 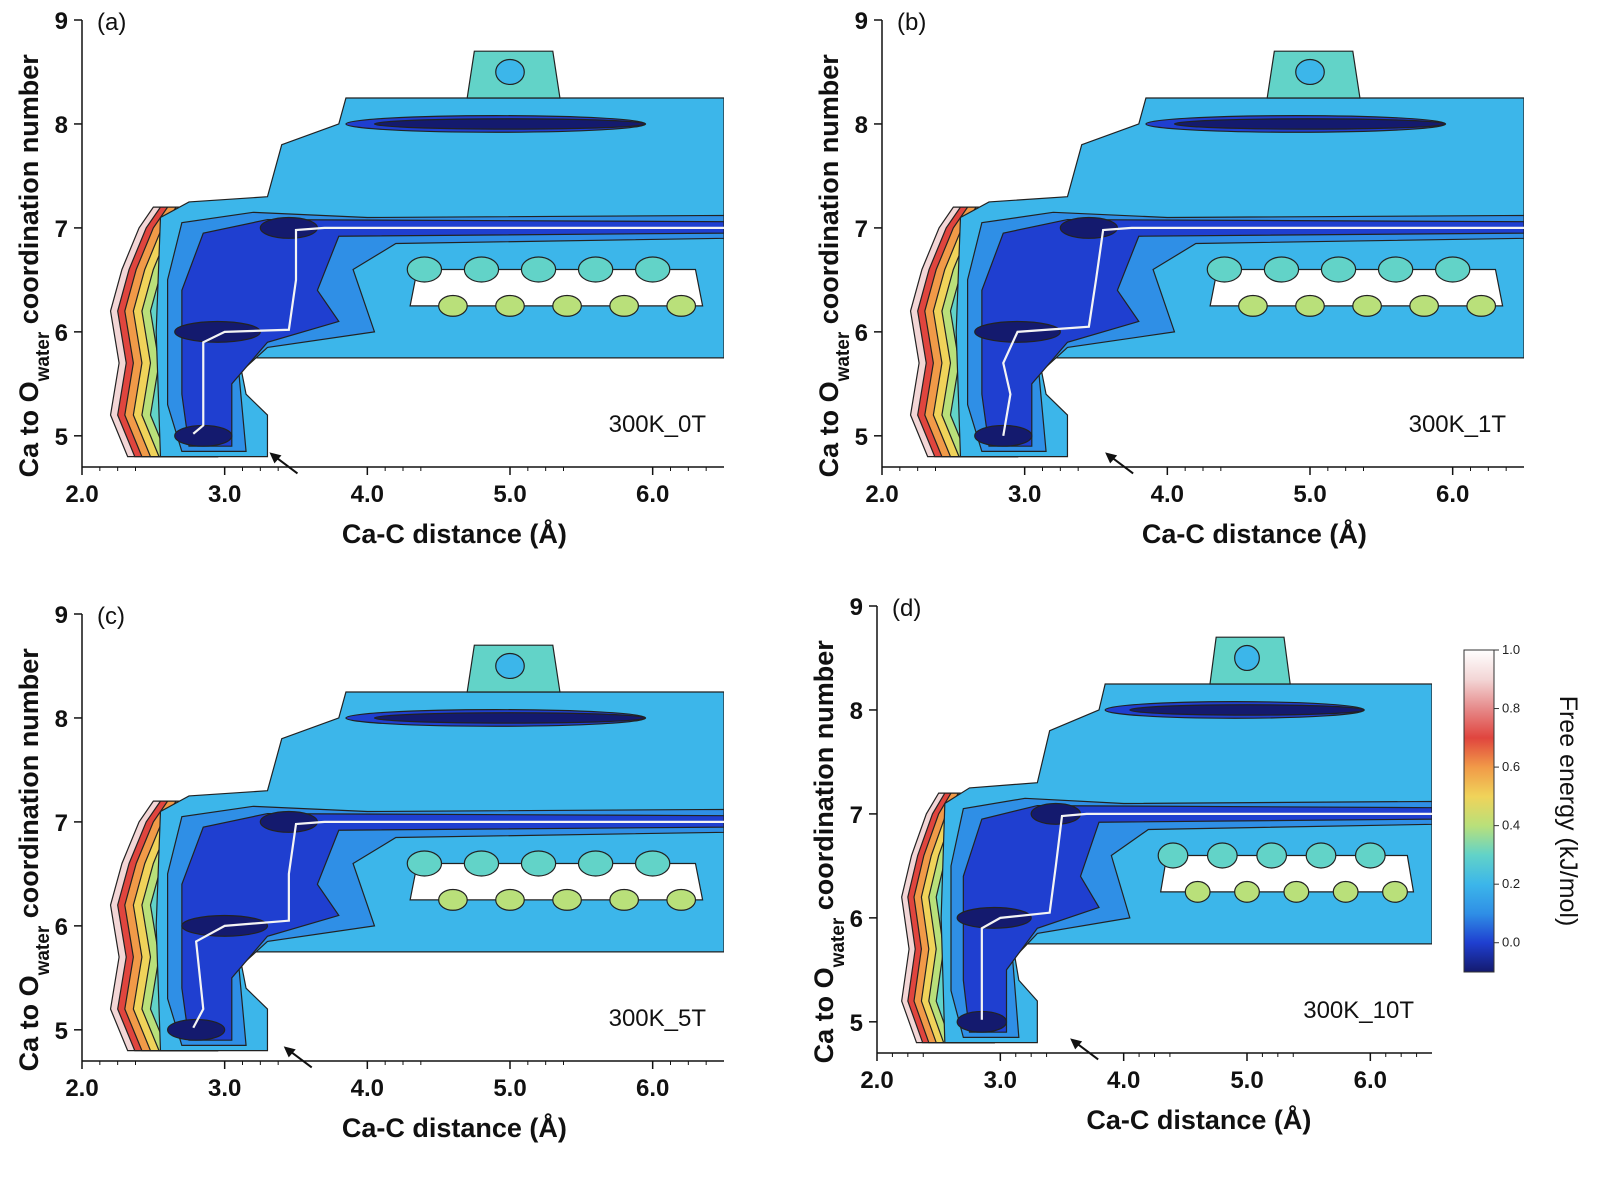 I want to click on colorbar-gradient, so click(x=1479, y=811).